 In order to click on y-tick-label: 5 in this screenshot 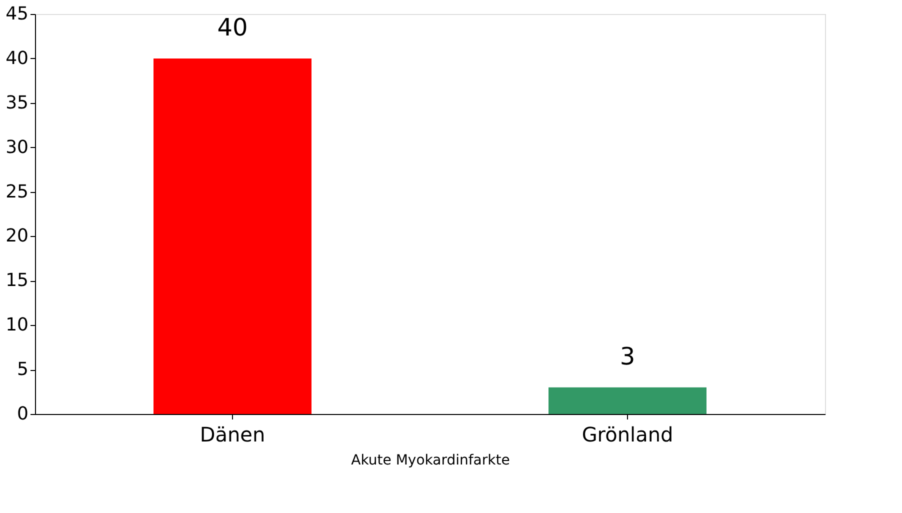, I will do `click(22, 369)`.